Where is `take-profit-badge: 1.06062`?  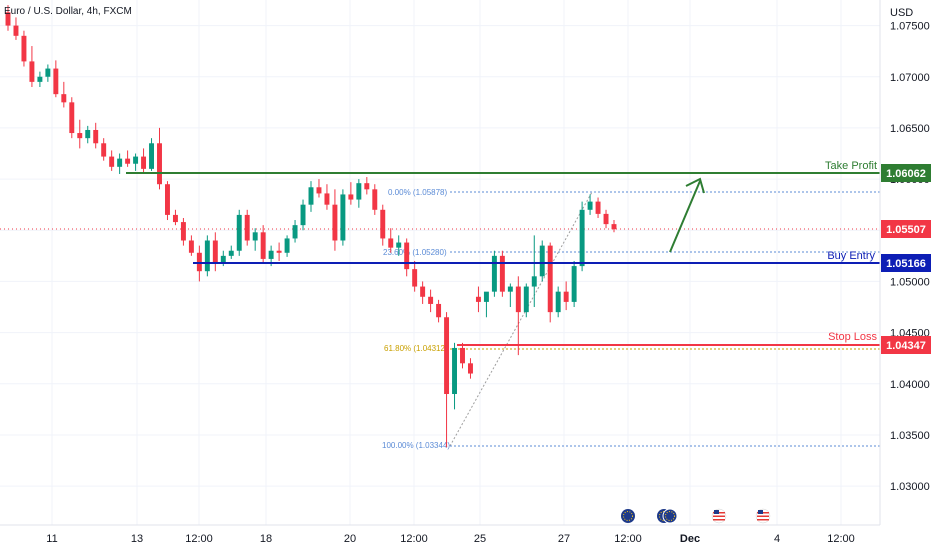
take-profit-badge: 1.06062 is located at coordinates (906, 173).